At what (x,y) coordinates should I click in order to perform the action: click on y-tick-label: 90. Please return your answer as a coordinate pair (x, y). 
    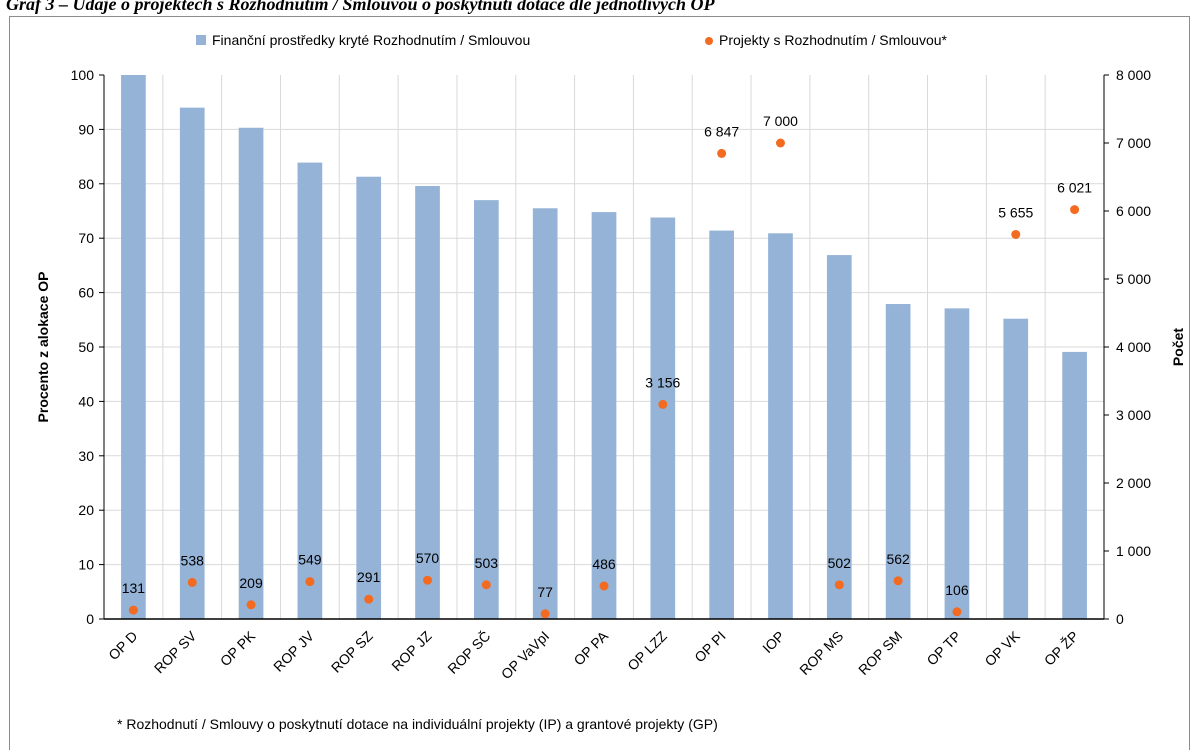
    Looking at the image, I should click on (86, 129).